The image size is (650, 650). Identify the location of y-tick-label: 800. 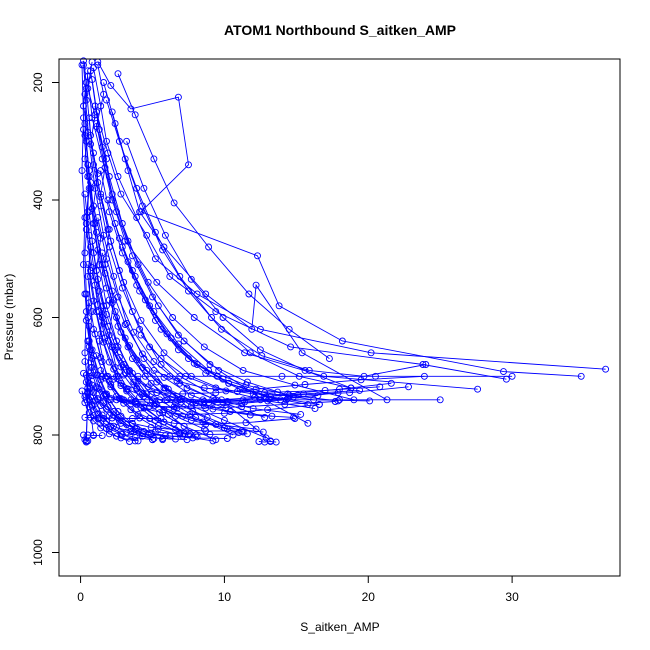
(38, 435).